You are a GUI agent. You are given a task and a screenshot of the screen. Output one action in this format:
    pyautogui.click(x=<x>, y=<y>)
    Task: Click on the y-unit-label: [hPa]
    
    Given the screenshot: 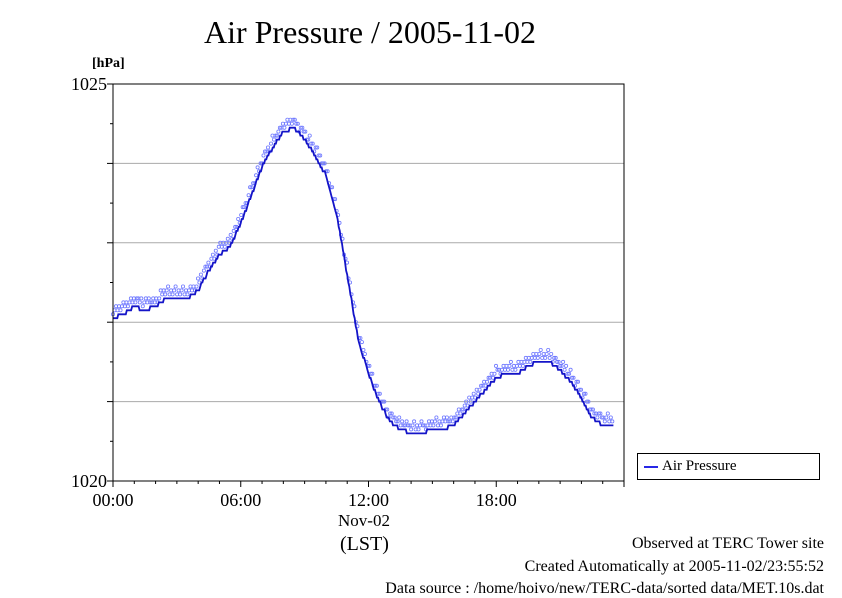 What is the action you would take?
    pyautogui.click(x=108, y=63)
    